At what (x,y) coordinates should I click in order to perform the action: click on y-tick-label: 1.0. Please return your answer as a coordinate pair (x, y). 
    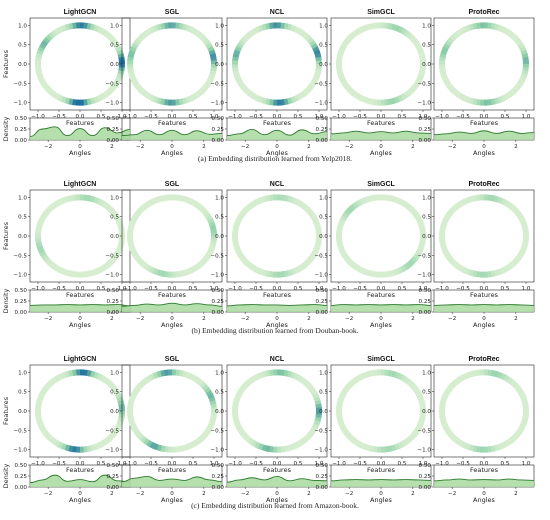
    Looking at the image, I should click on (114, 373).